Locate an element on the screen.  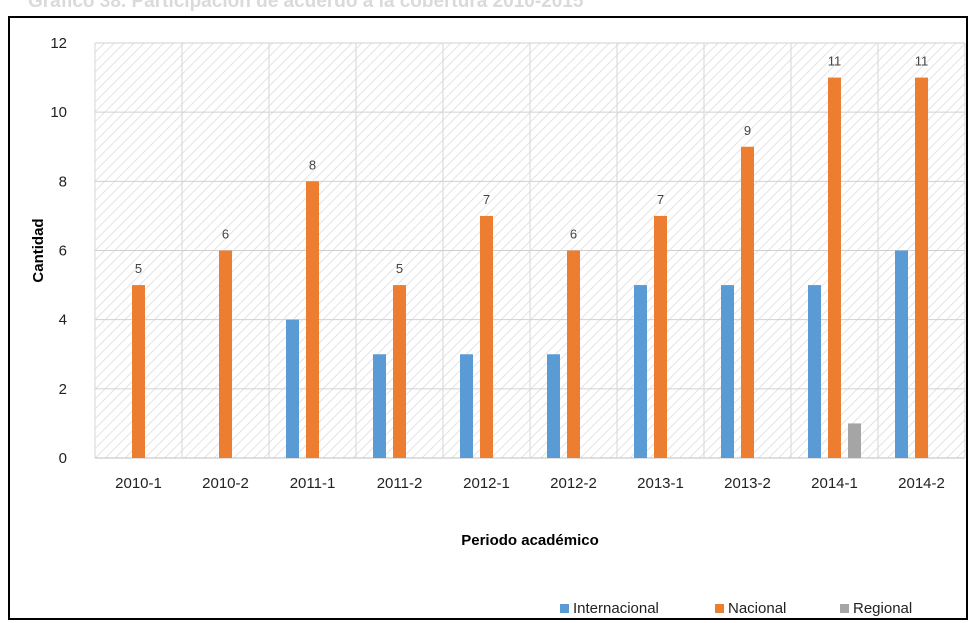
x-tick-label: 2010-2 is located at coordinates (225, 483).